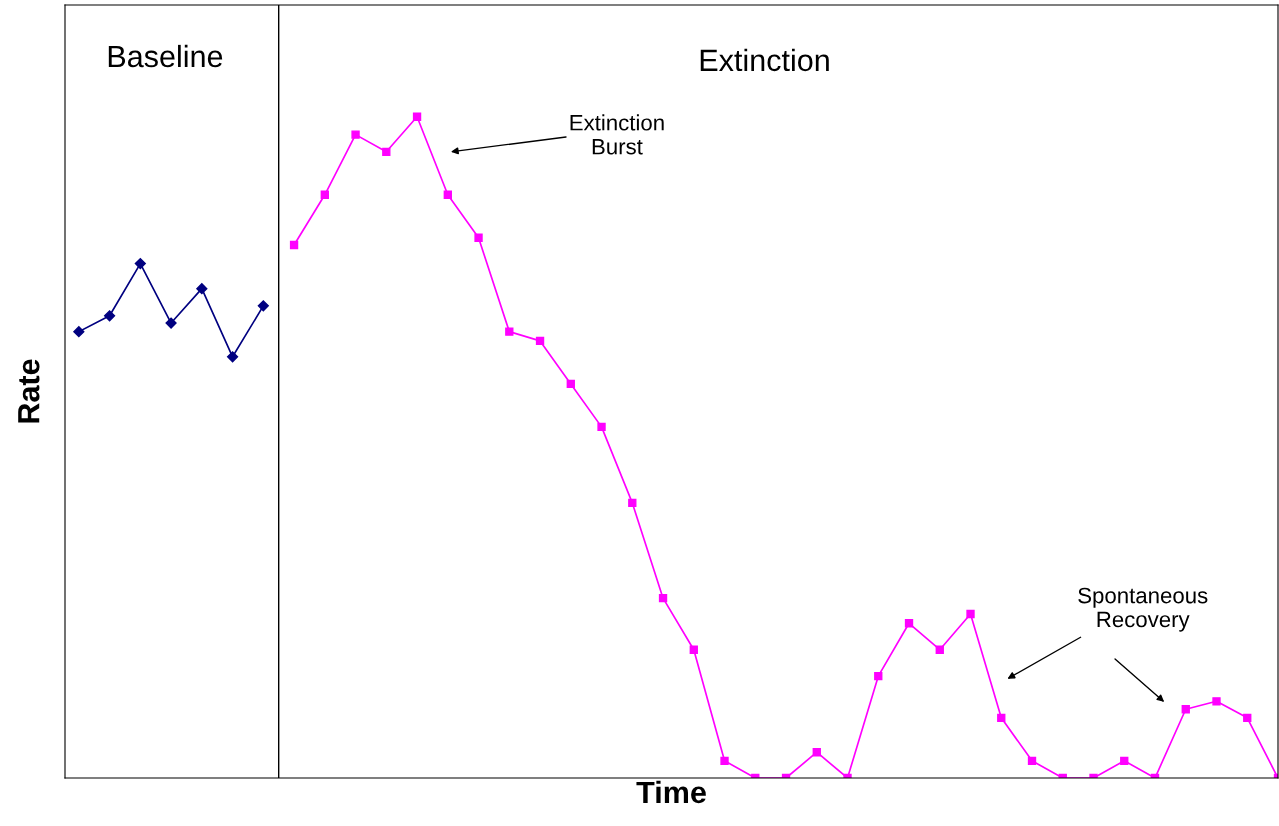 This screenshot has width=1279, height=826. Describe the element at coordinates (671, 792) in the screenshot. I see `x-axis-title: Time` at that location.